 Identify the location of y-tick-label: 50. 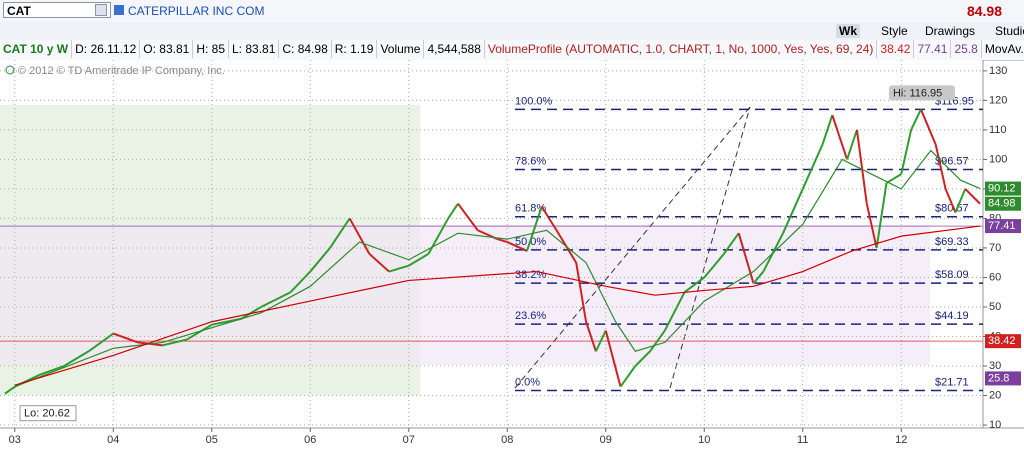
(995, 307).